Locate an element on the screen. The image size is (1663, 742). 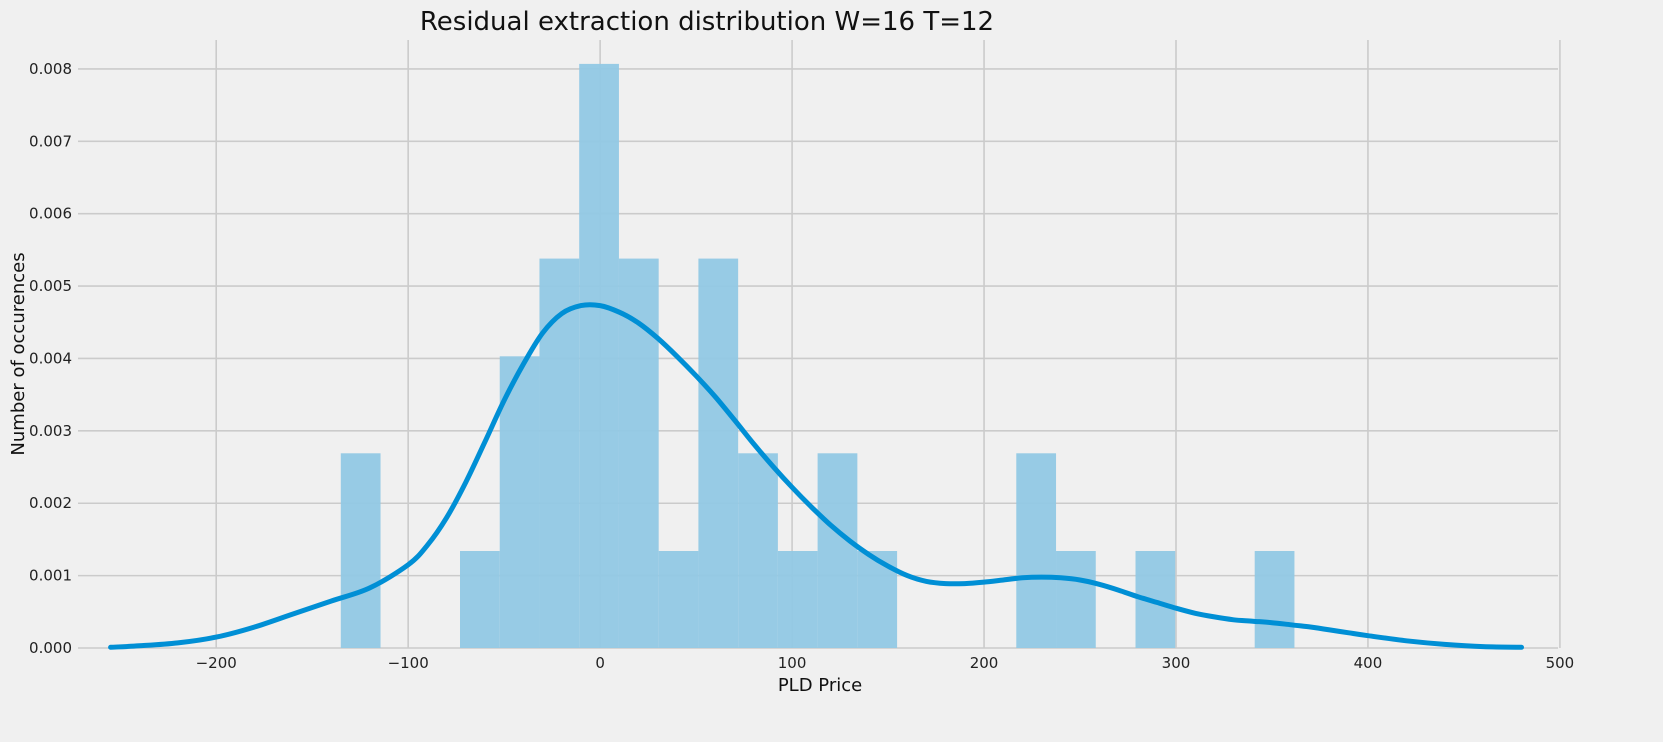
y-tick-label-5: 0.005 is located at coordinates (50, 286).